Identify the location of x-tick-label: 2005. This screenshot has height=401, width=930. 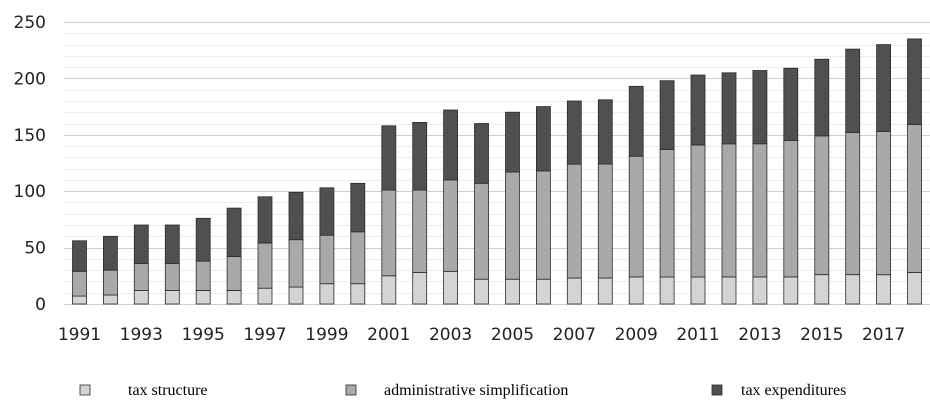
(512, 335).